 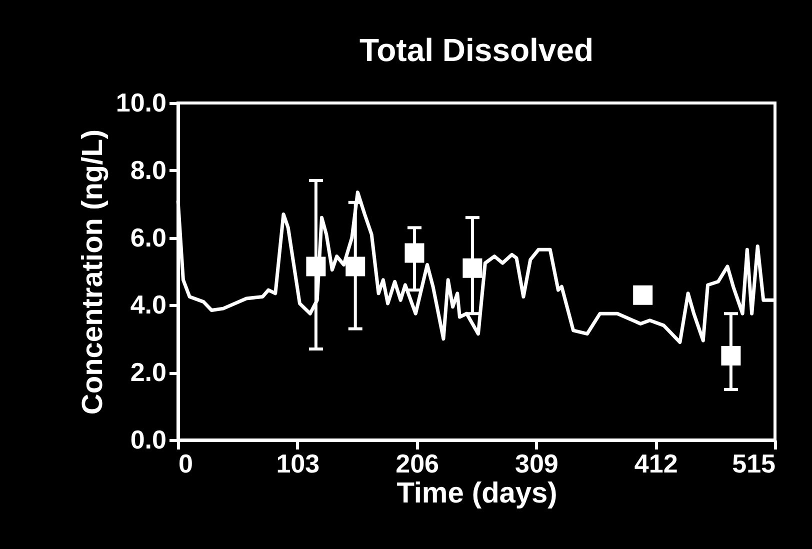 I want to click on x-axis-title: Time (days), so click(x=477, y=494).